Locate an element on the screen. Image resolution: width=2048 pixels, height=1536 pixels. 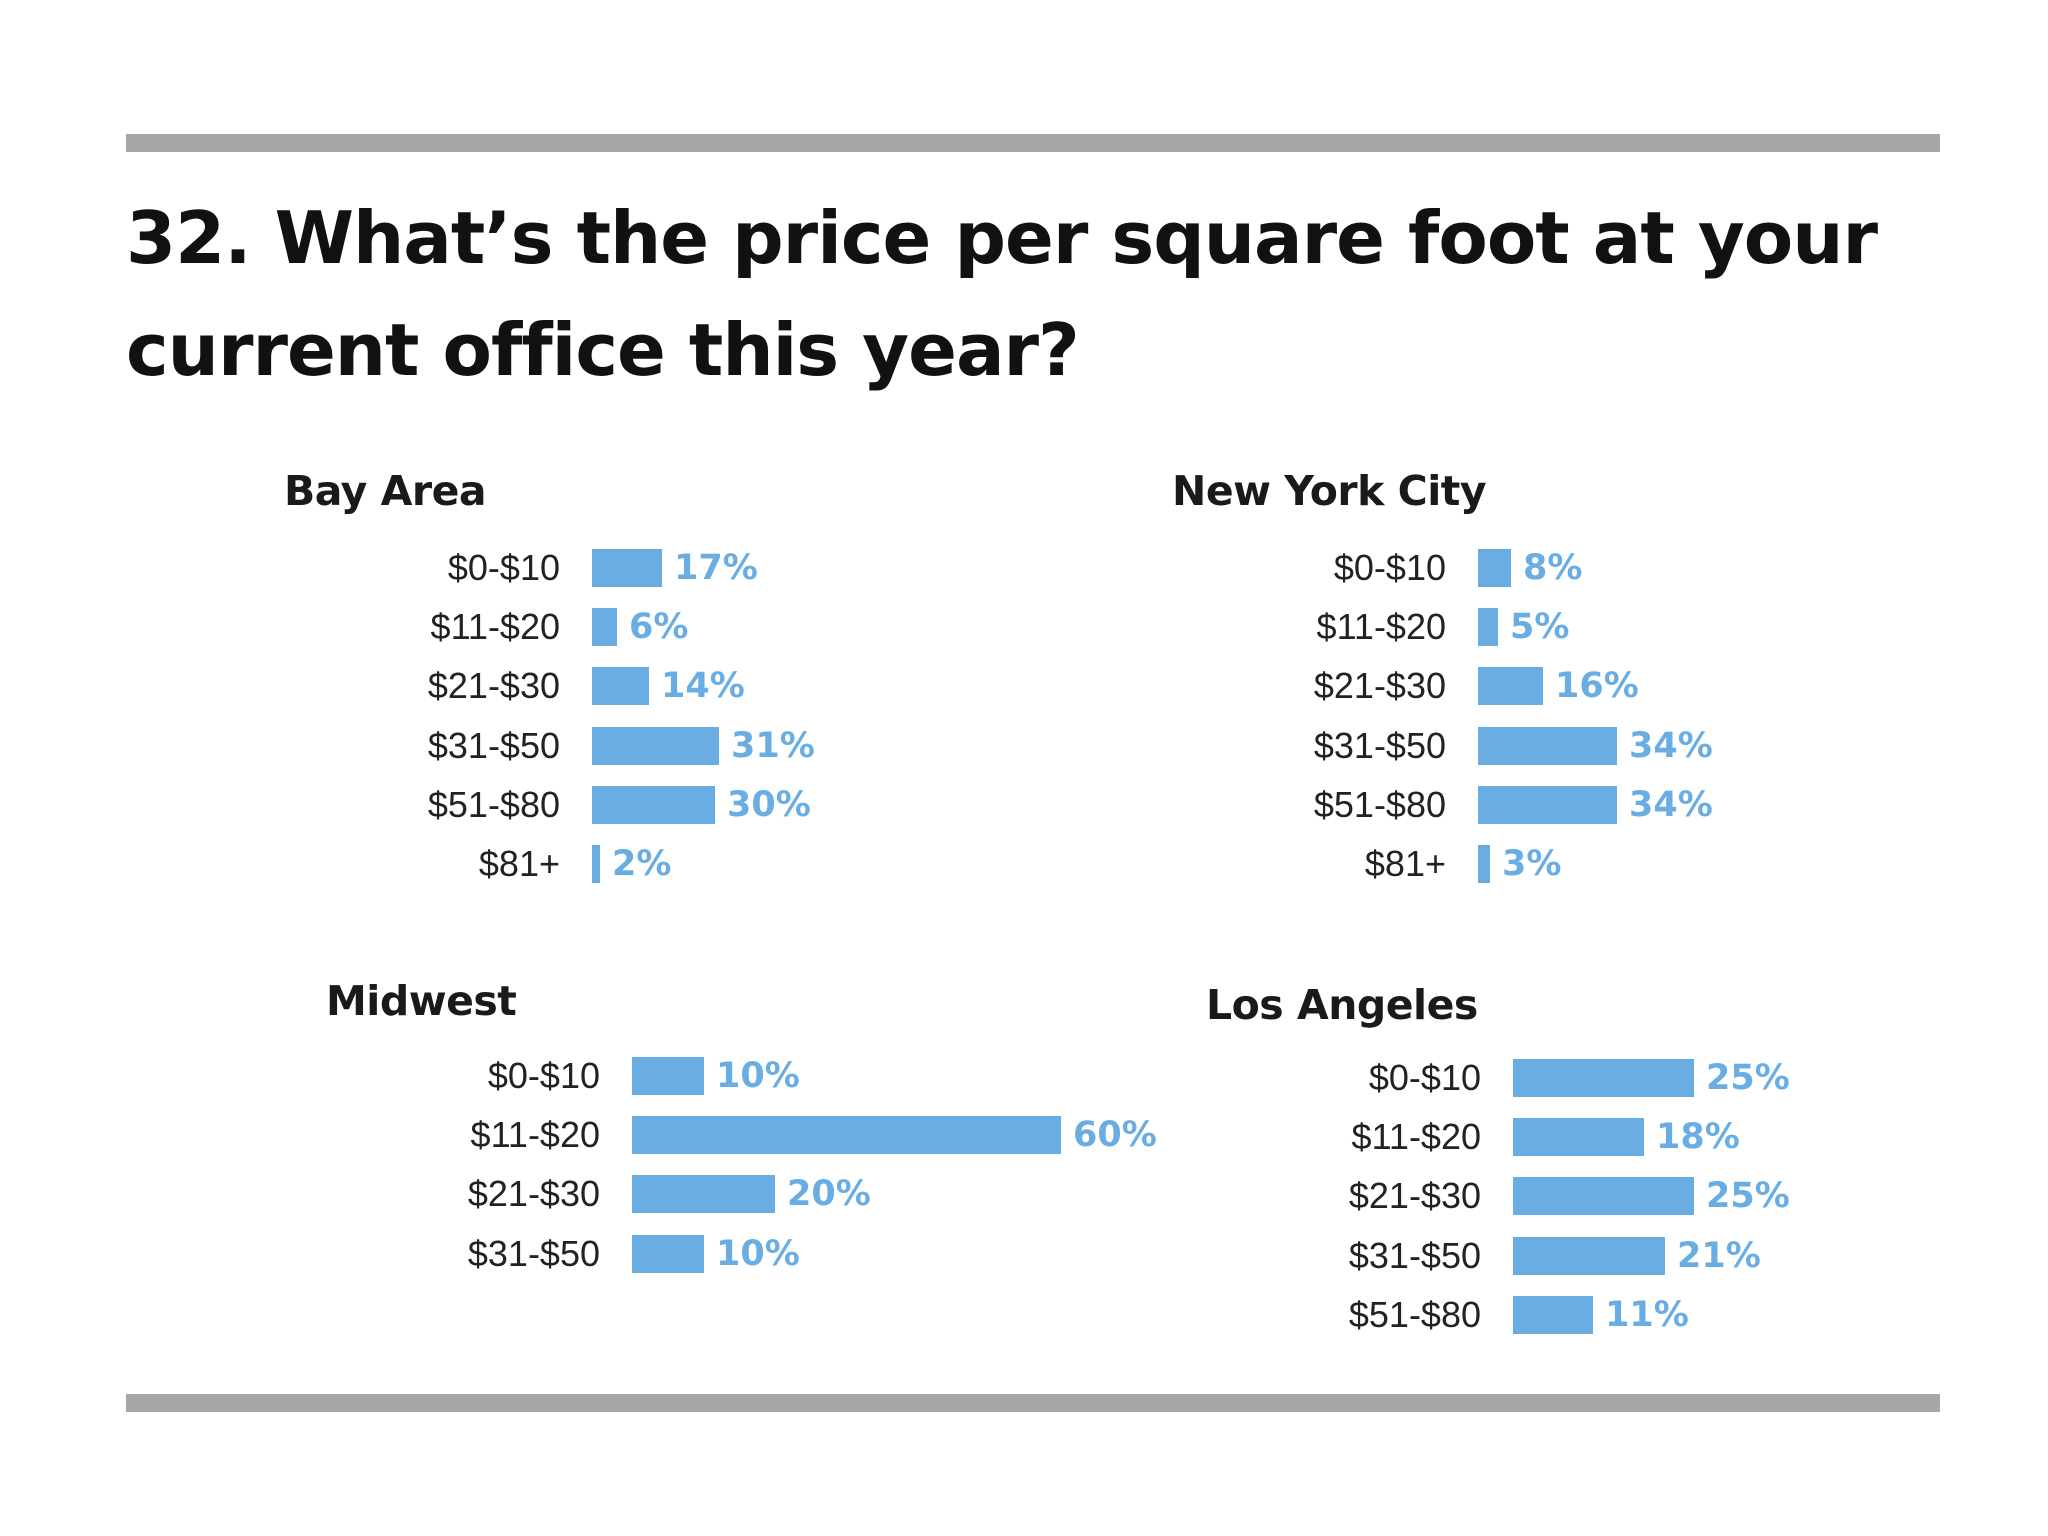
value-label: 11% is located at coordinates (1647, 1315).